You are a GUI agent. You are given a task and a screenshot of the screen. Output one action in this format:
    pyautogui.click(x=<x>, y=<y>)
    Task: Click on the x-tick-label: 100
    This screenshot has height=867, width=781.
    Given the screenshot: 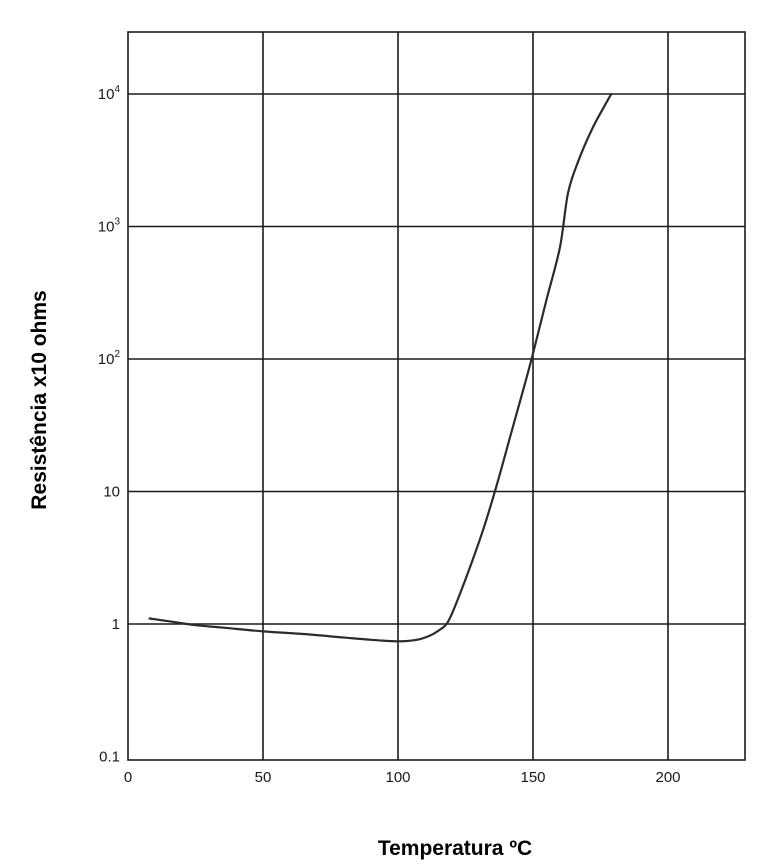 What is the action you would take?
    pyautogui.click(x=397, y=777)
    